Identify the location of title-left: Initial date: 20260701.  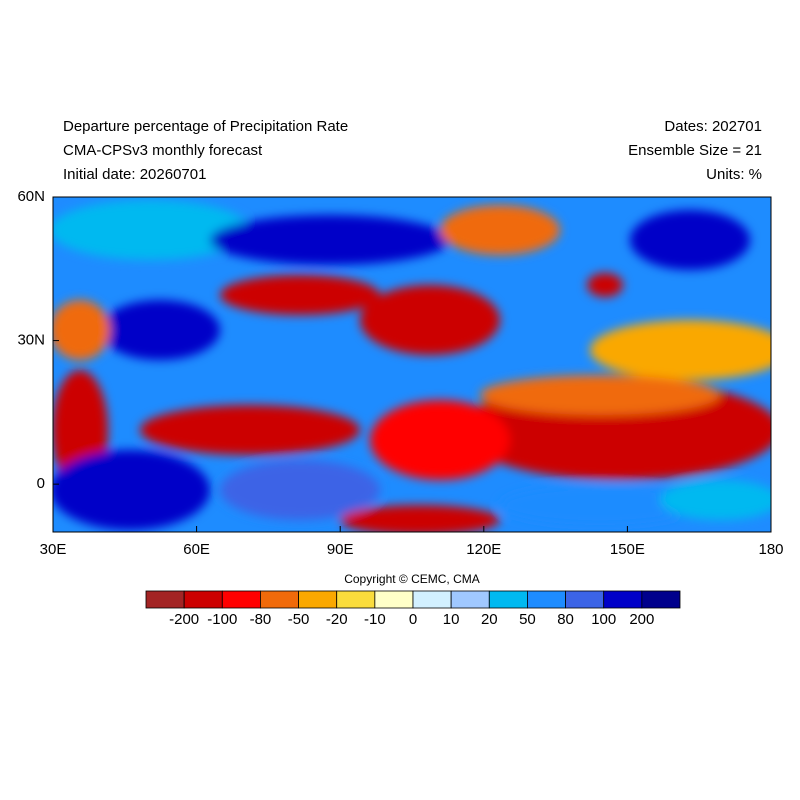
(134, 174).